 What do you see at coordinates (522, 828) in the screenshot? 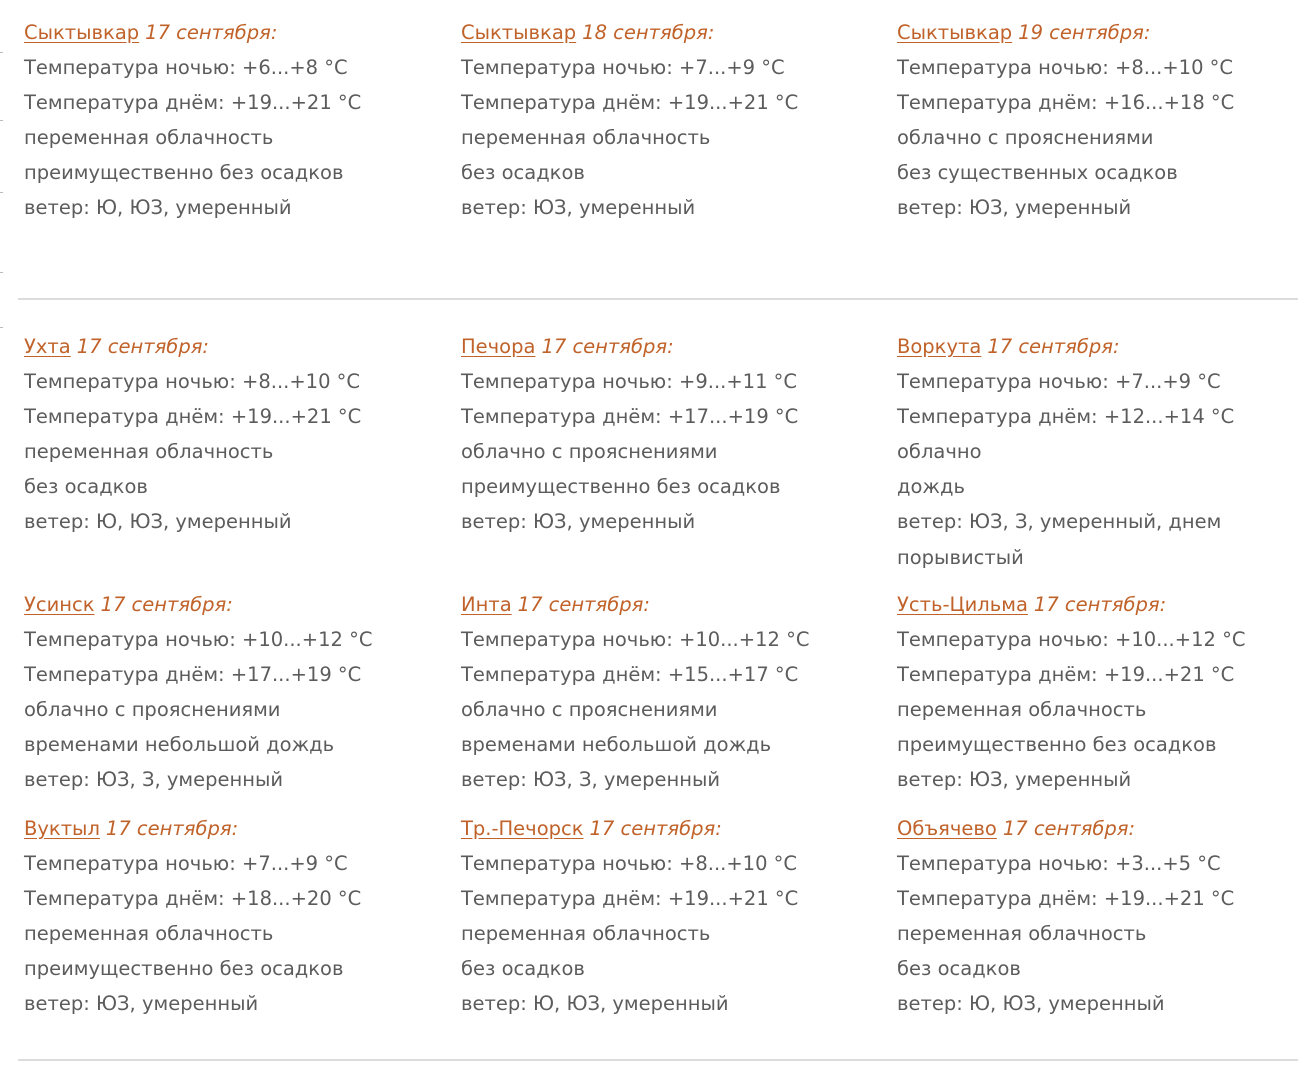
I see `city-link: Тр.-Печорск` at bounding box center [522, 828].